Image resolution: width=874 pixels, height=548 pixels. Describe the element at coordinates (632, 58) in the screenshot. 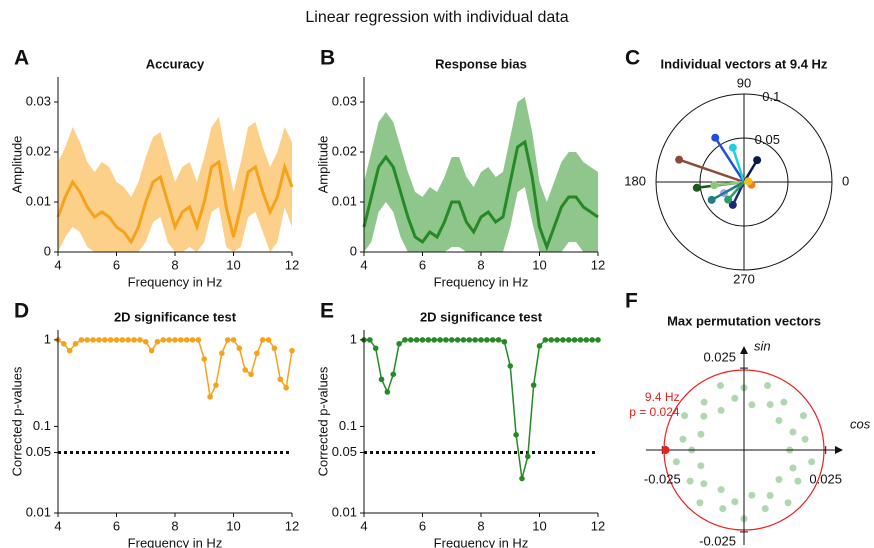

I see `panel-label: C` at that location.